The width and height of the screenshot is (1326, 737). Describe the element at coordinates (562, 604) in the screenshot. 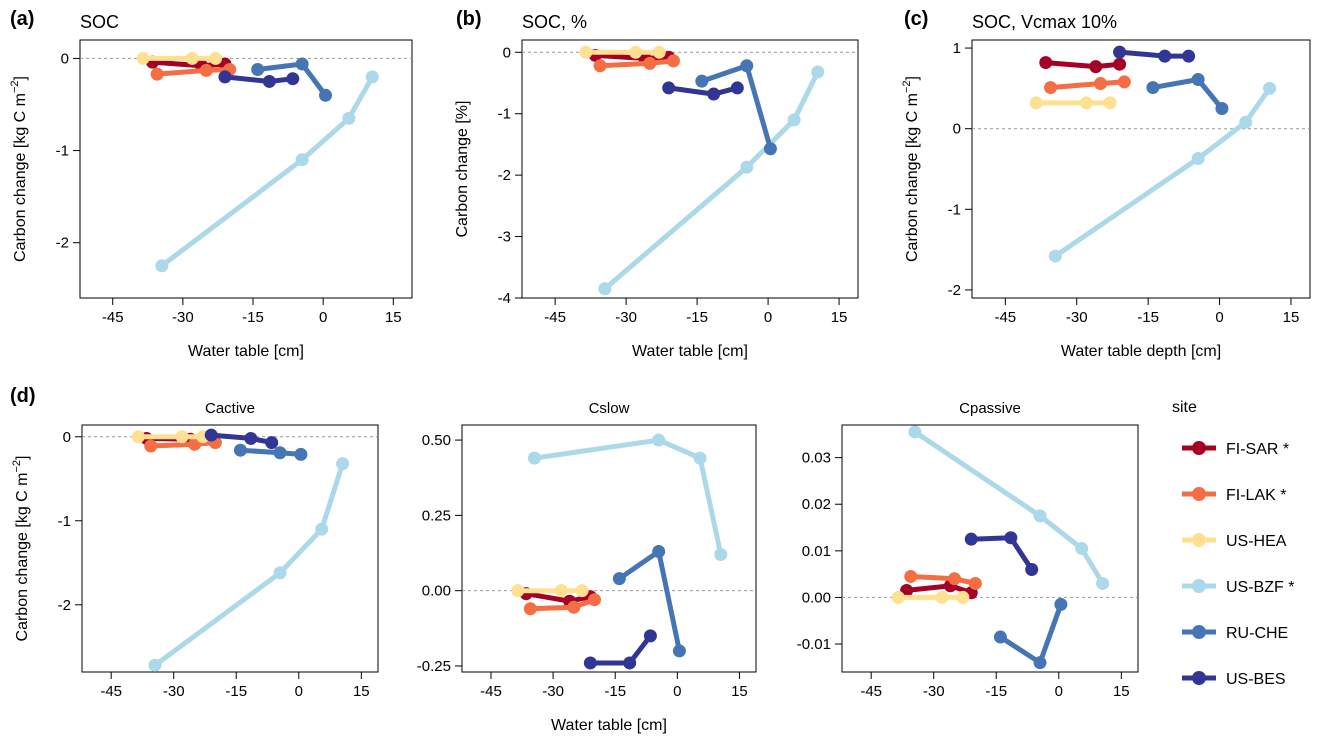

I see `series-fi-lak` at that location.